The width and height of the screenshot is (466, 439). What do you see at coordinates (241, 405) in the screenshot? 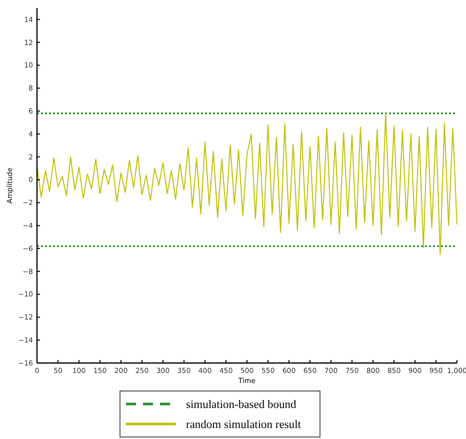
I see `legend-label: simulation-based bound` at bounding box center [241, 405].